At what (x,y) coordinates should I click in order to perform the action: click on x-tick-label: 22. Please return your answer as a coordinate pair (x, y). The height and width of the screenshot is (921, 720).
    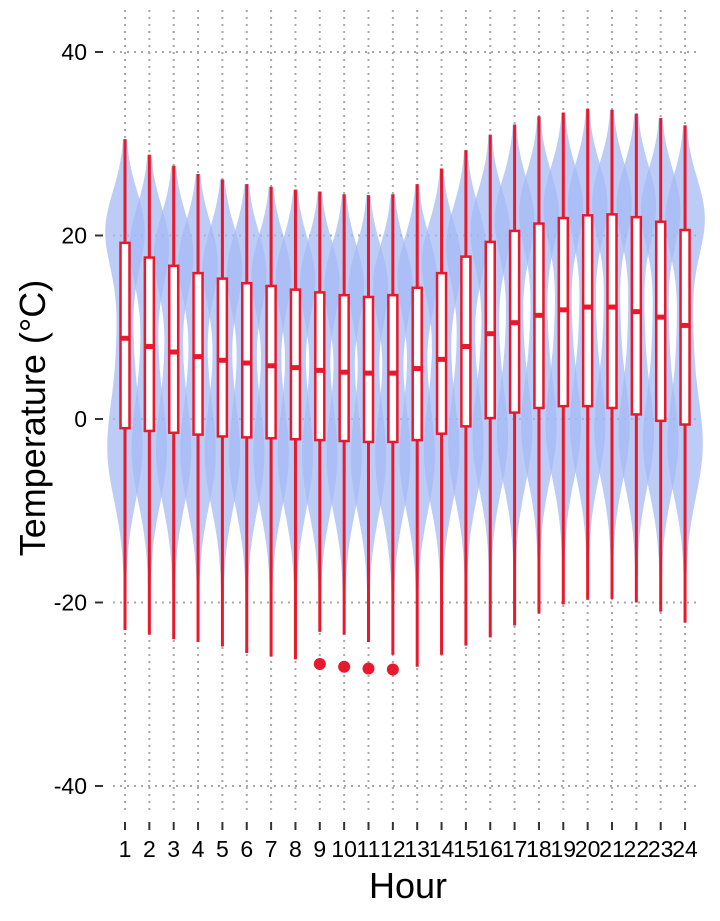
    Looking at the image, I should click on (637, 849).